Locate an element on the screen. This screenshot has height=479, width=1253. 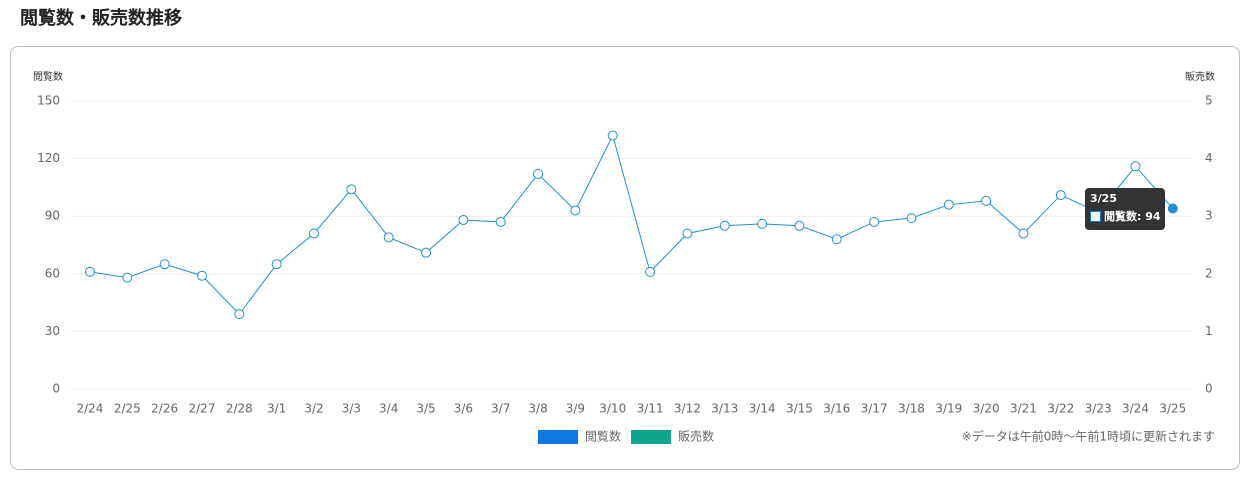
y2-axis-title: 販売数 is located at coordinates (1200, 76).